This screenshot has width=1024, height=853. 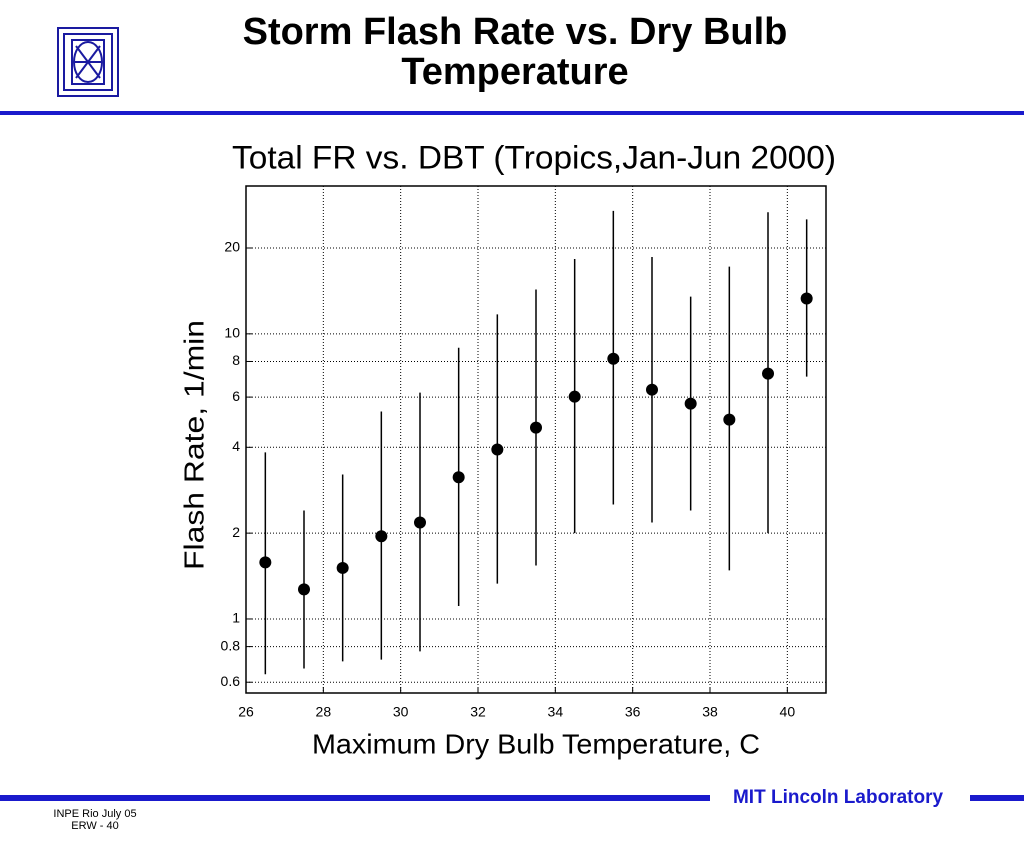 I want to click on x-tick-label: 26, so click(x=246, y=712).